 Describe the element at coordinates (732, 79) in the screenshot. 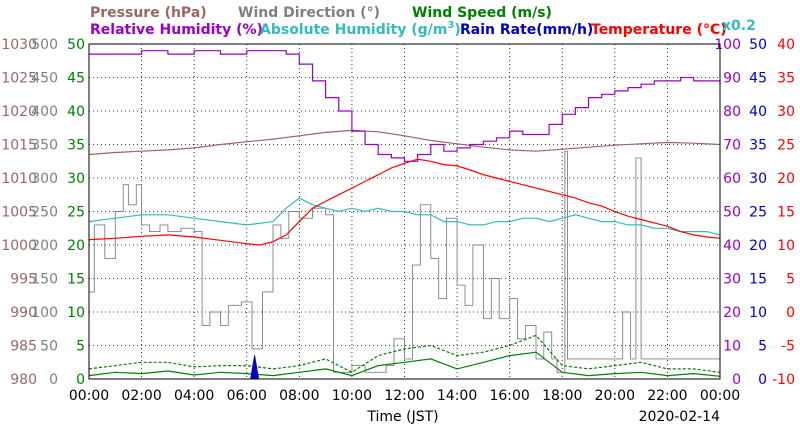

I see `y-tick-label-relative-humidity: 90` at that location.